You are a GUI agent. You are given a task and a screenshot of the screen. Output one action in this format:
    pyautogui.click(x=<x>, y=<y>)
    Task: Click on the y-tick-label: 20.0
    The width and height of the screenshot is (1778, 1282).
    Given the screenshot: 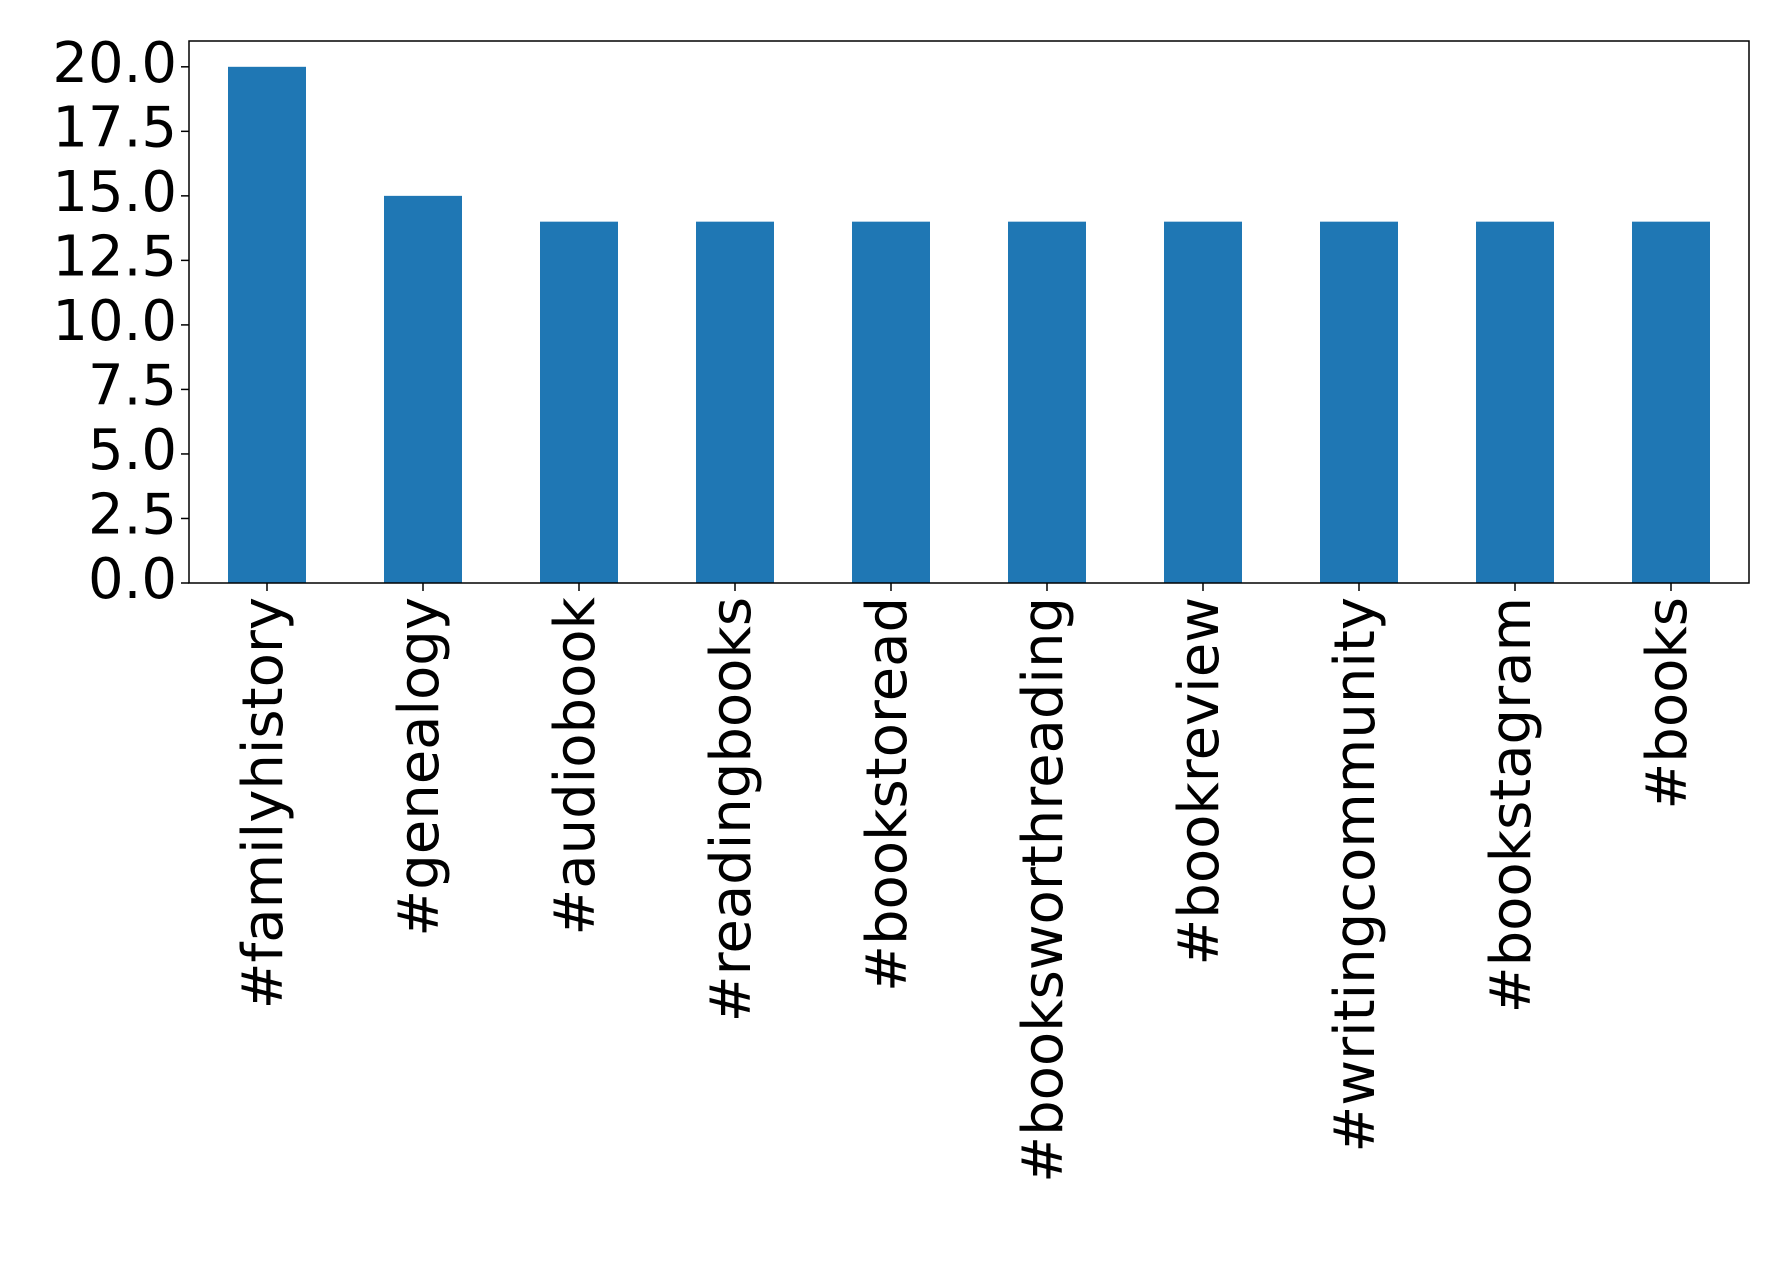 What is the action you would take?
    pyautogui.click(x=114, y=63)
    